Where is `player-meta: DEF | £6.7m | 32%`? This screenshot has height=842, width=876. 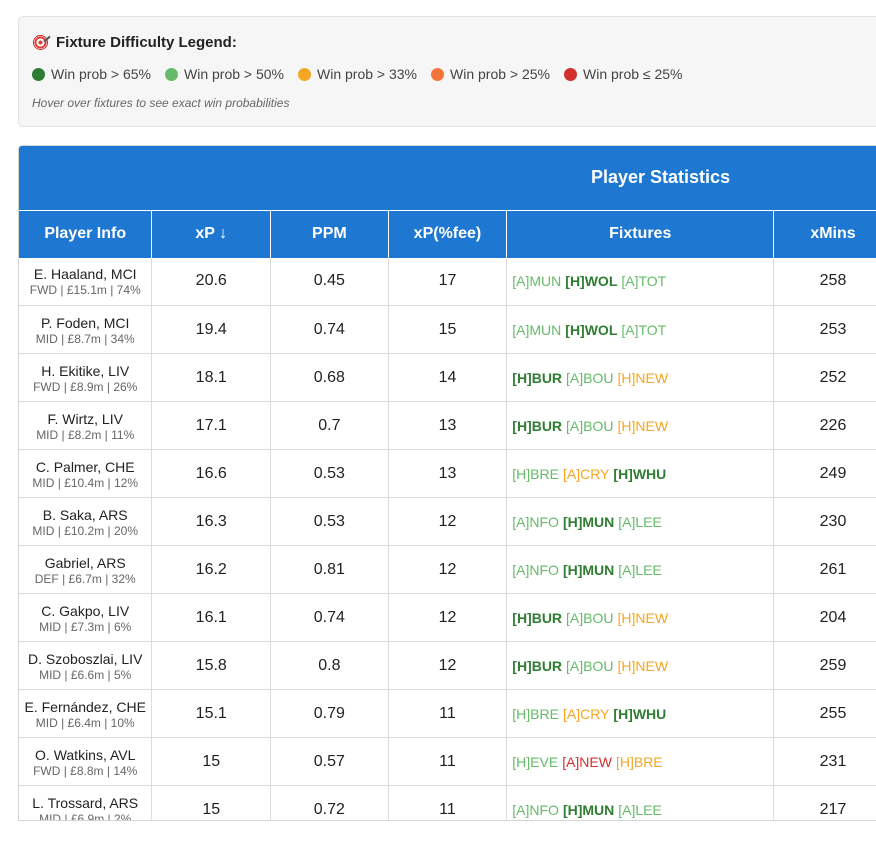 player-meta: DEF | £6.7m | 32% is located at coordinates (85, 578).